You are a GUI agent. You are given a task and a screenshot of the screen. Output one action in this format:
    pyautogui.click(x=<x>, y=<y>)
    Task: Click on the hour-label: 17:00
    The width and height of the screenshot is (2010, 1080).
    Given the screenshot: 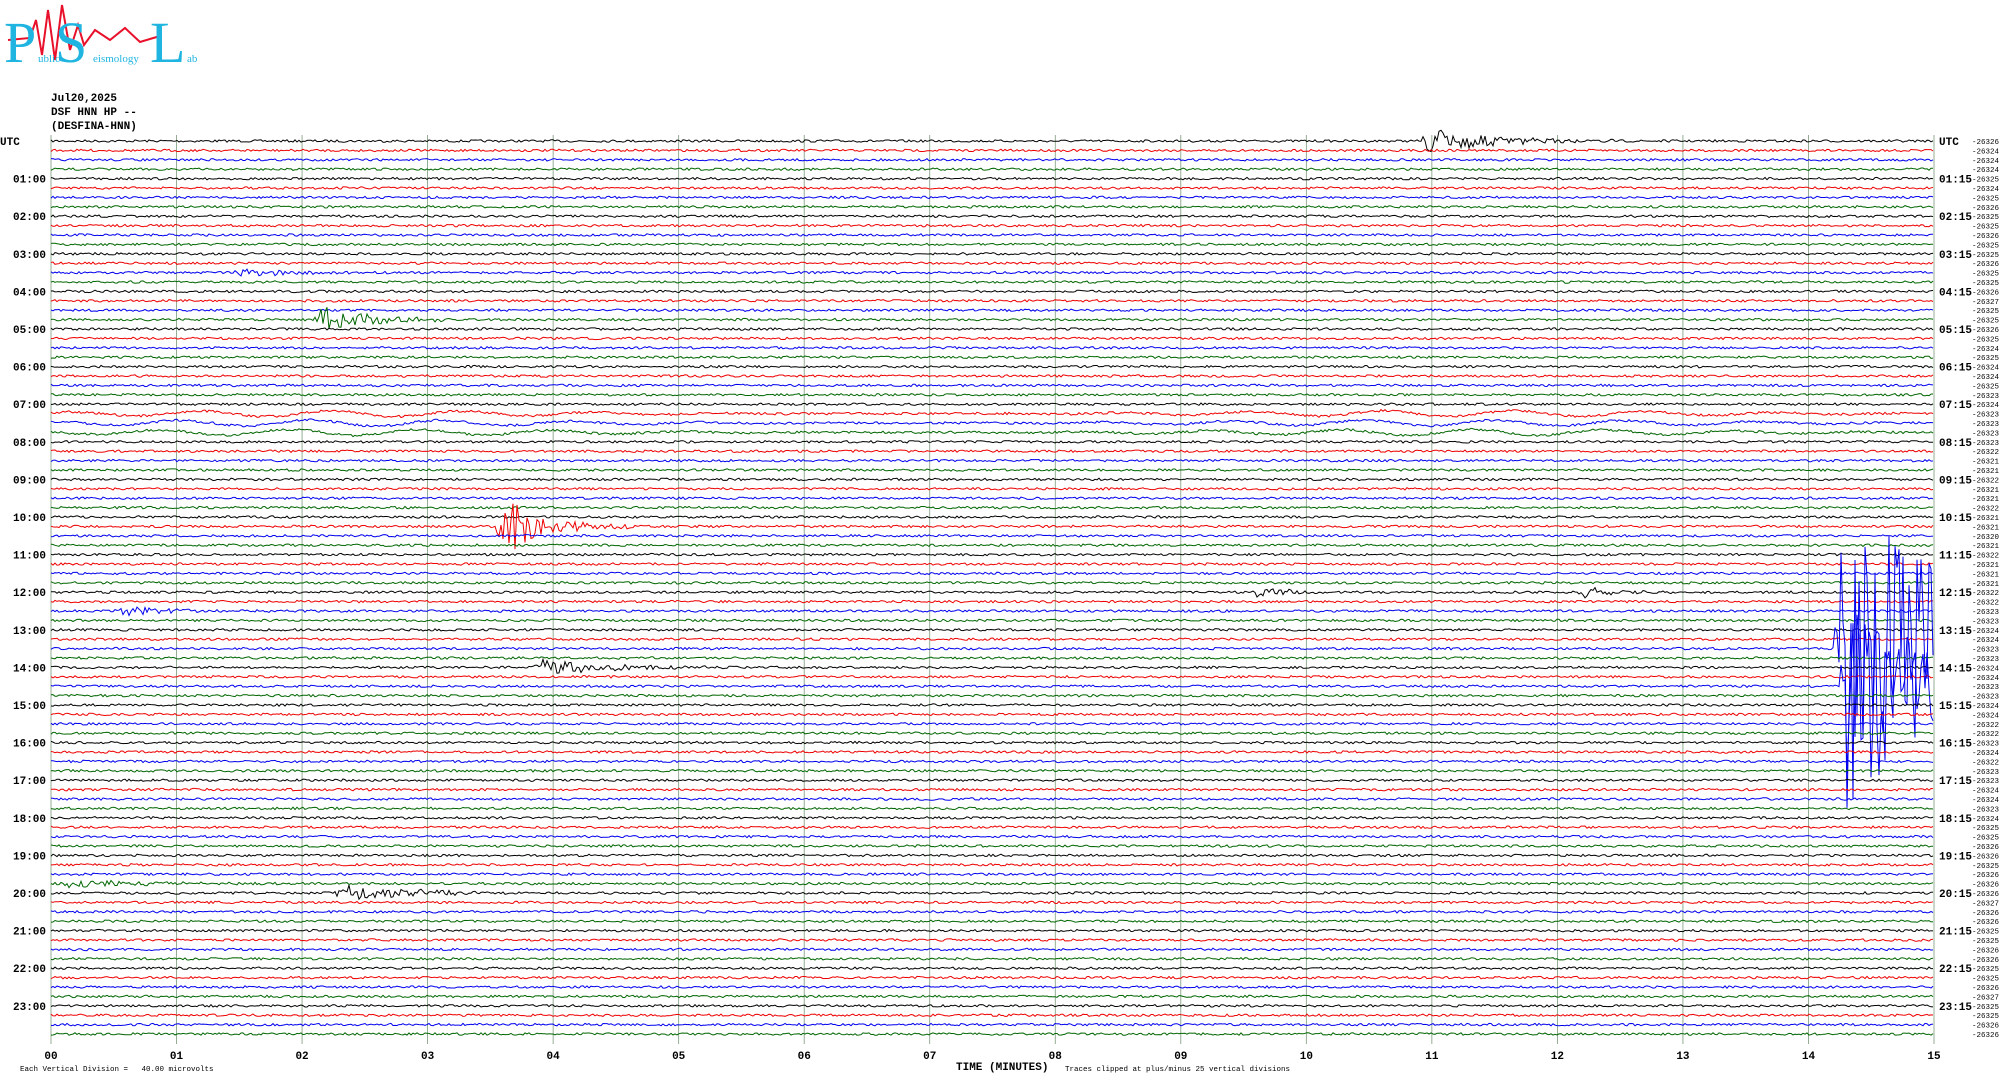 What is the action you would take?
    pyautogui.click(x=29, y=782)
    